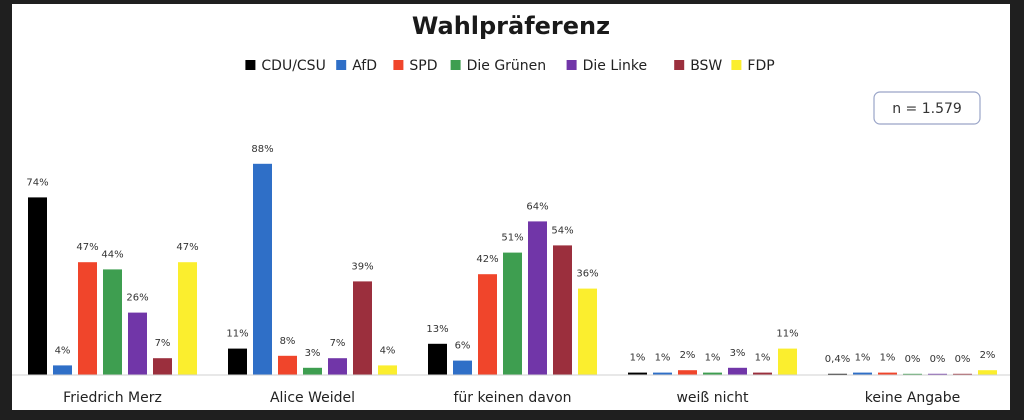 The width and height of the screenshot is (1024, 420). Describe the element at coordinates (63, 350) in the screenshot. I see `data-label-friedrich-merz-afd: 4%` at that location.